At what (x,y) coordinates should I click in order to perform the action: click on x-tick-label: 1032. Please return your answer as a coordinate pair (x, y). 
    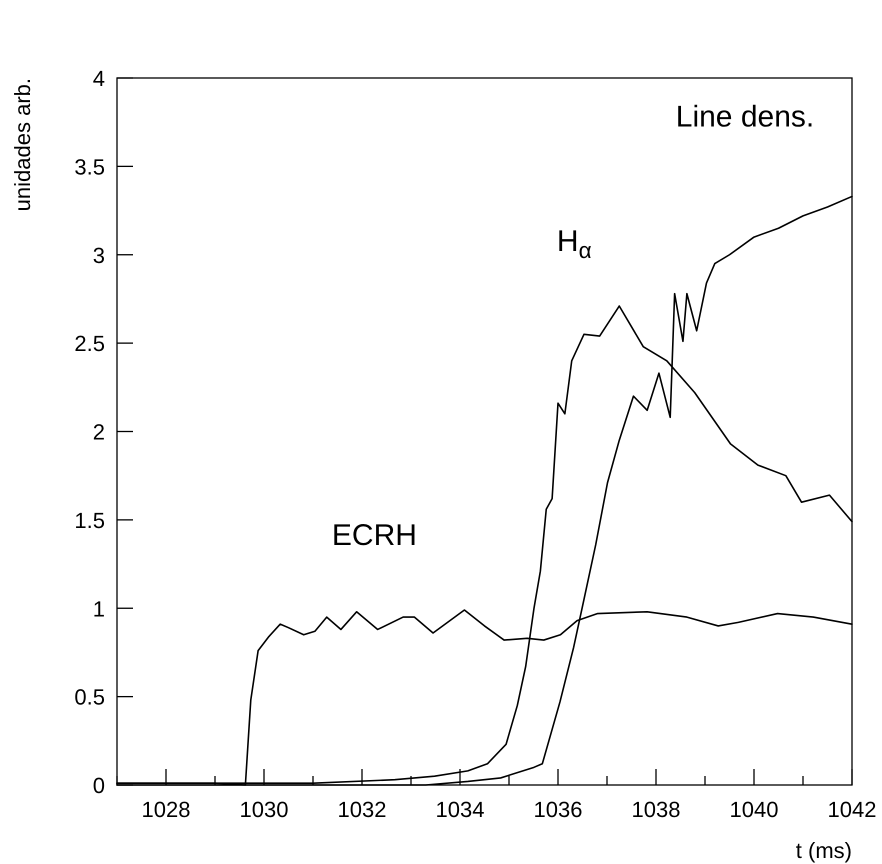
    Looking at the image, I should click on (362, 809).